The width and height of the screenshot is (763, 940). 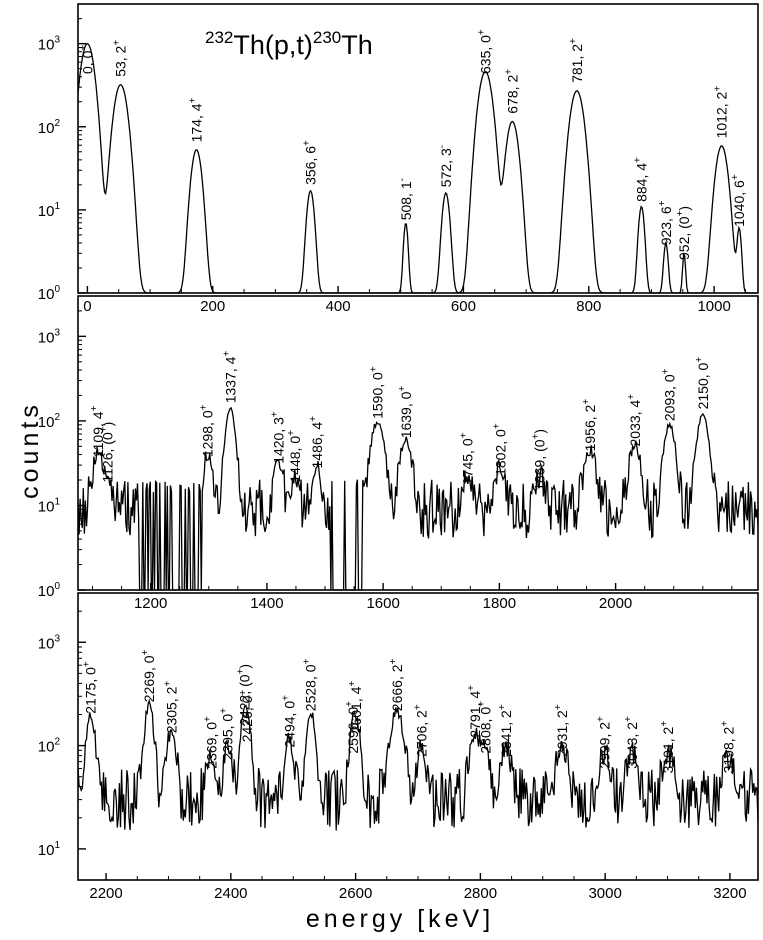 What do you see at coordinates (86, 59) in the screenshot?
I see `peak-label-0: 0, 0+` at bounding box center [86, 59].